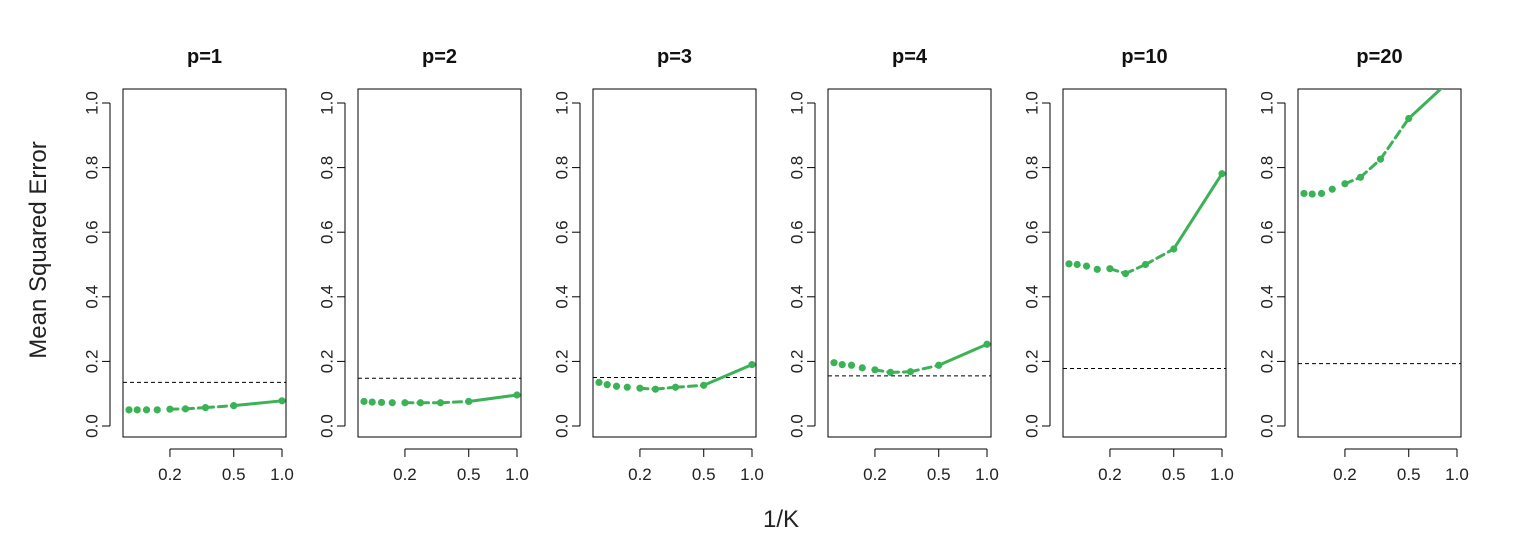 The image size is (1519, 554). I want to click on y-axis-title: Mean Squared Error, so click(38, 249).